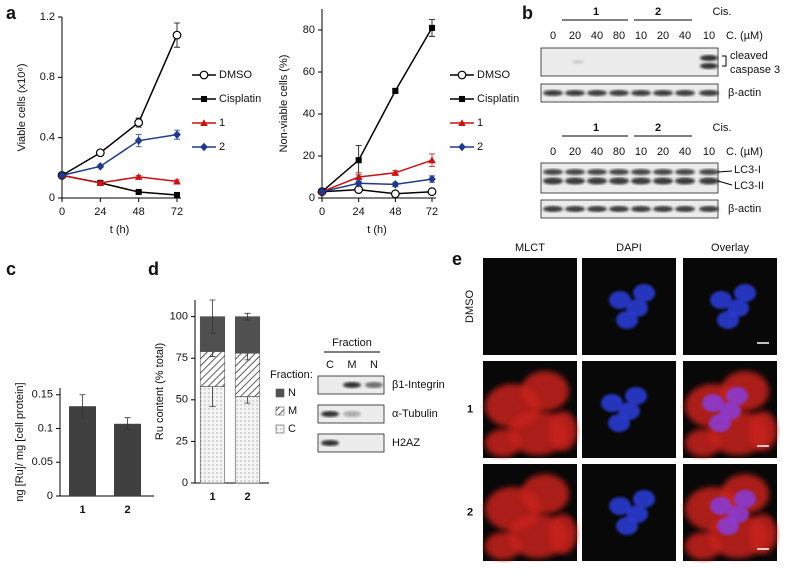  Describe the element at coordinates (127, 510) in the screenshot. I see `x-tick-label: 2` at that location.